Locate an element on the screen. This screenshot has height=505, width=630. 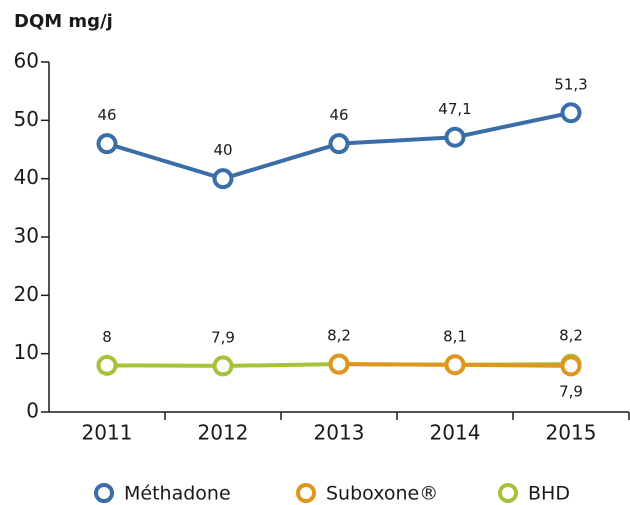
y-tick-label: 40 is located at coordinates (26, 177).